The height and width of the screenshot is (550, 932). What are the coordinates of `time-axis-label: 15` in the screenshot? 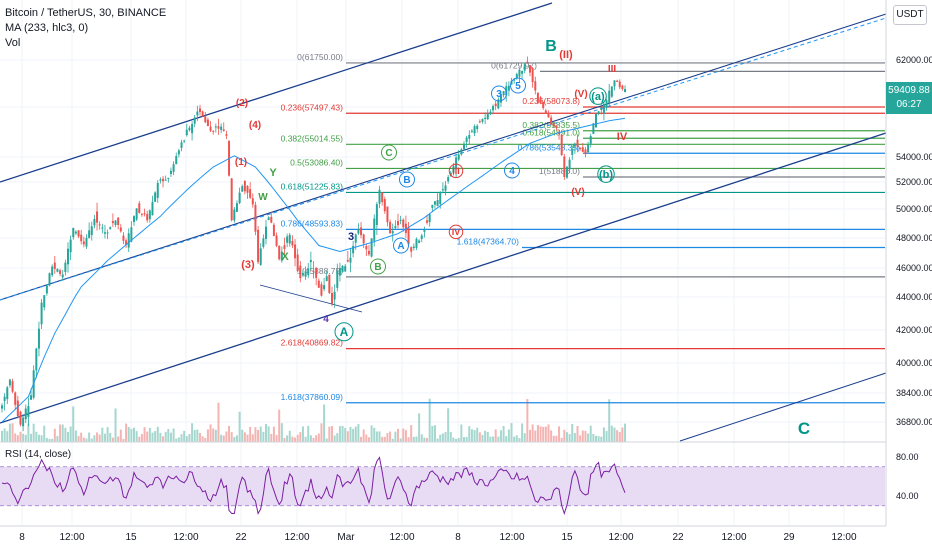 It's located at (131, 537).